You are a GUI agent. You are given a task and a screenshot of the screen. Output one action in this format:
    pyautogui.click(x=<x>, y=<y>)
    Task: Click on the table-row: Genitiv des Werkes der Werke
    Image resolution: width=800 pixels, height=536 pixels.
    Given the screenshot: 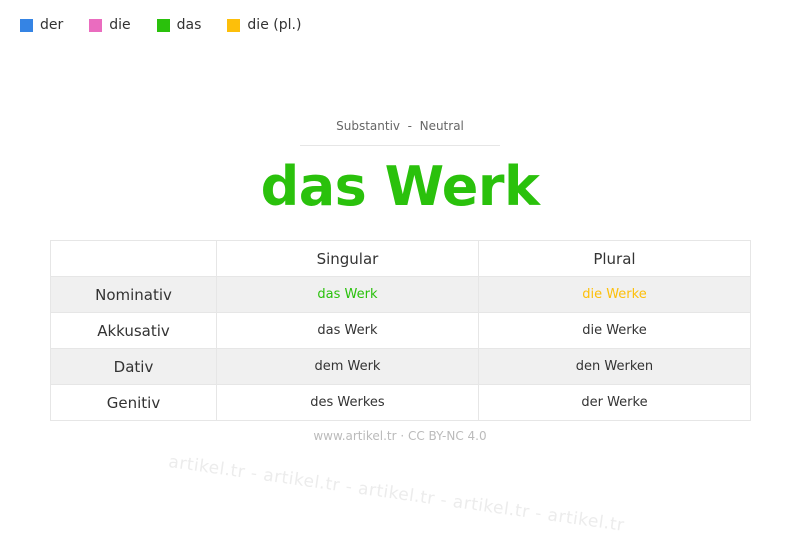 What is the action you would take?
    pyautogui.click(x=401, y=402)
    